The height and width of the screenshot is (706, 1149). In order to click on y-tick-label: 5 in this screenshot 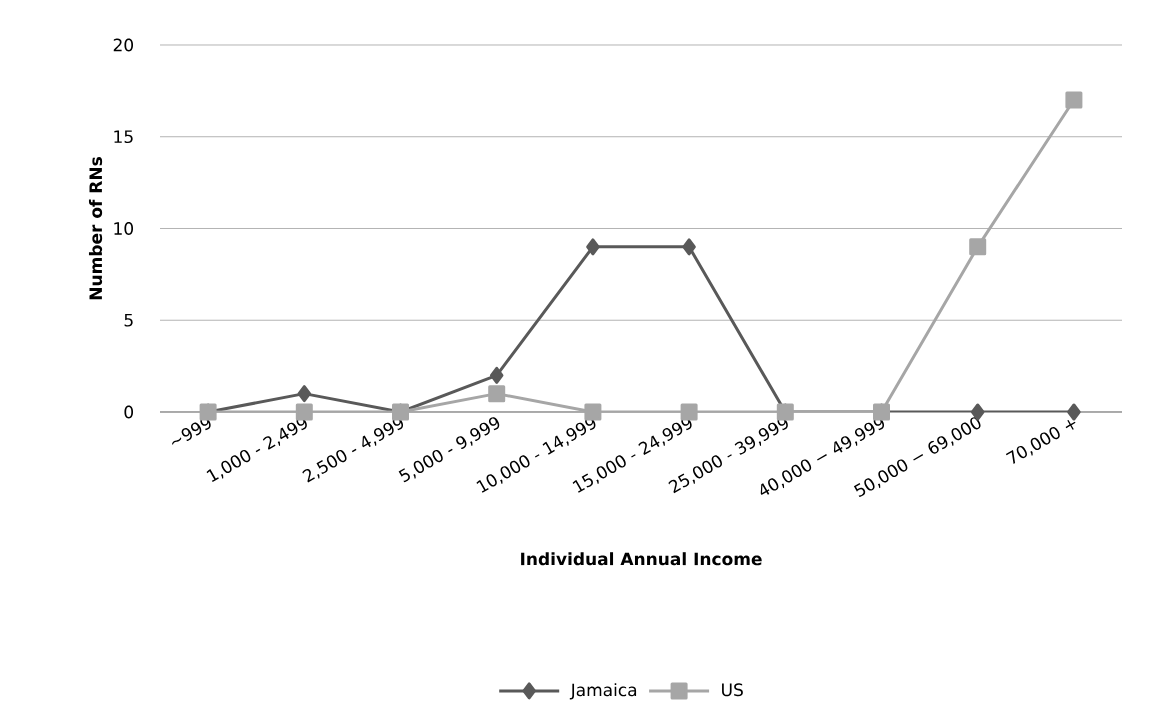, I will do `click(128, 320)`.